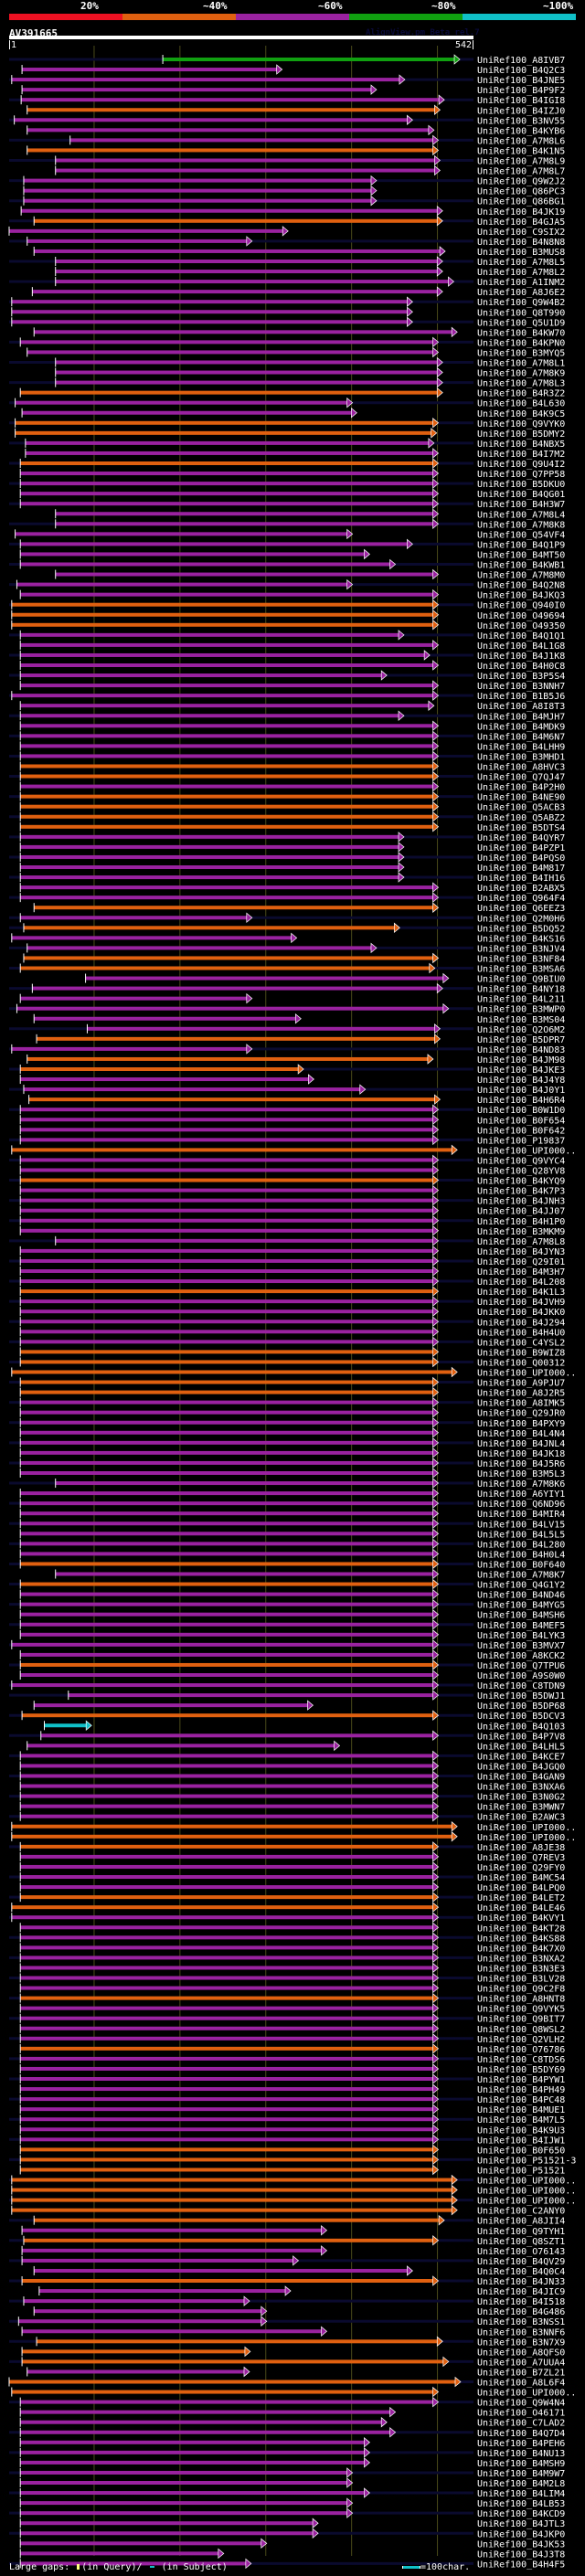  I want to click on subject-label: UniRef100_B4P7V8, so click(521, 1737).